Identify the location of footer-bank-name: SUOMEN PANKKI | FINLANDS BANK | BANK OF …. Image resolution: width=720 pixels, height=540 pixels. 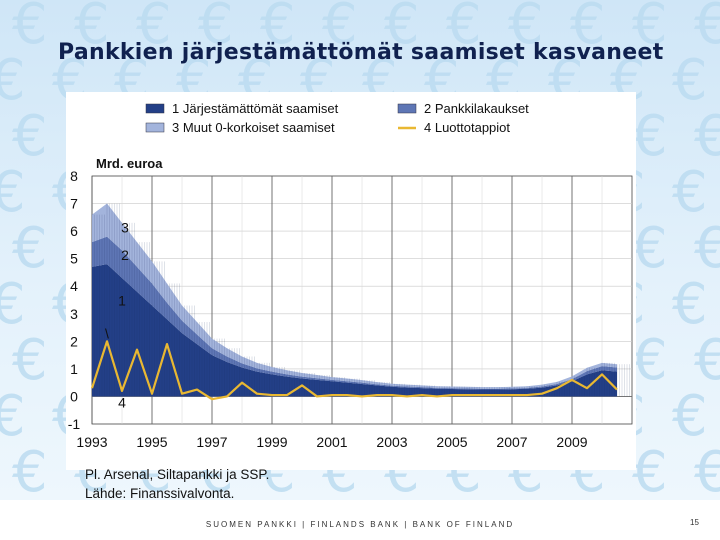
(360, 524).